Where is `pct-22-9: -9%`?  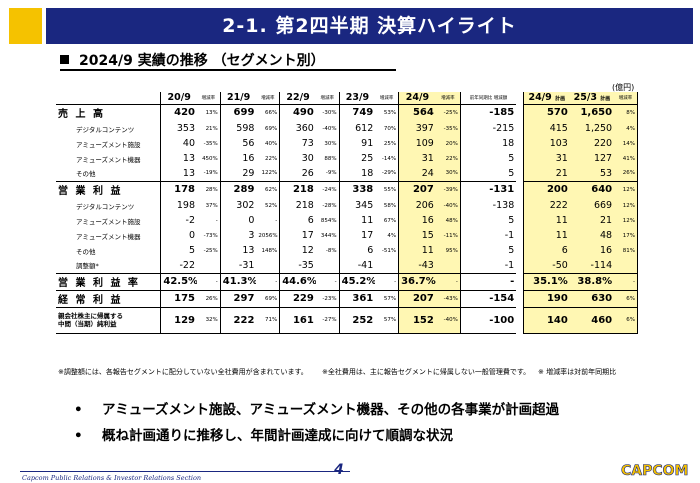 pct-22-9: -9% is located at coordinates (331, 173).